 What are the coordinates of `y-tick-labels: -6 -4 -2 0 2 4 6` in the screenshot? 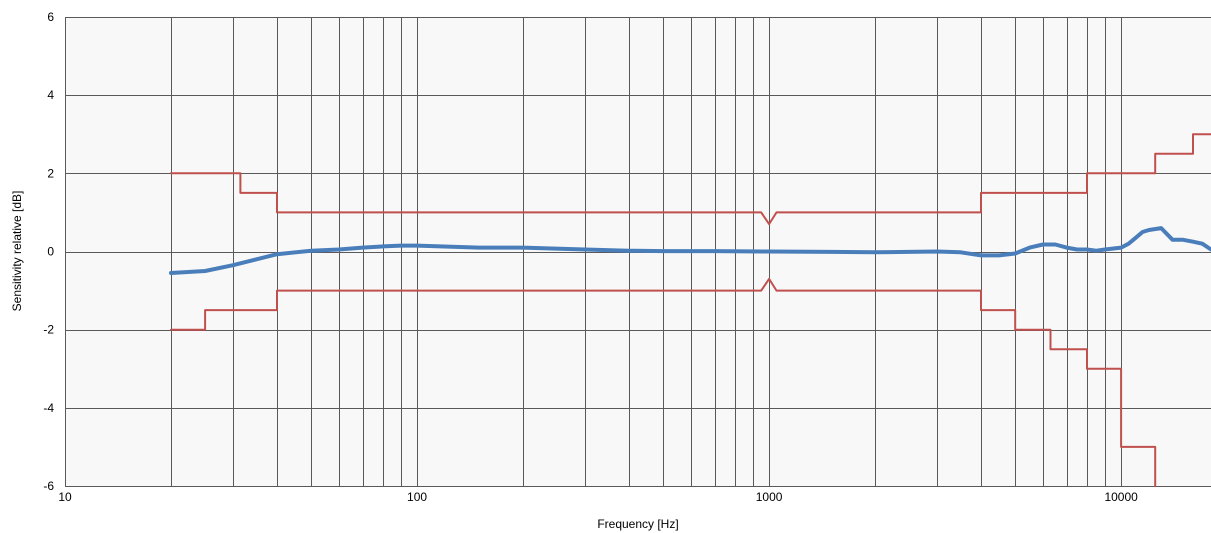 It's located at (48, 251).